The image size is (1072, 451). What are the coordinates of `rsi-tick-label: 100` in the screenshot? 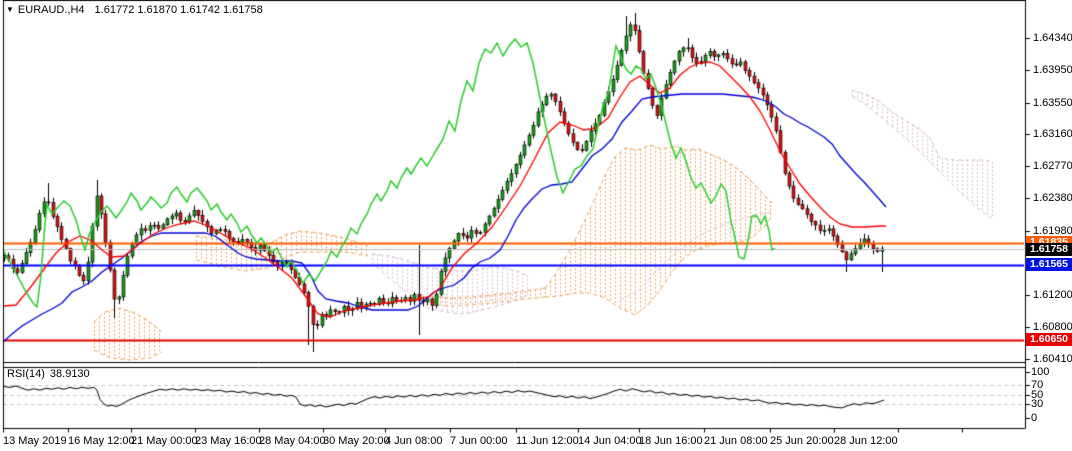 It's located at (1040, 371).